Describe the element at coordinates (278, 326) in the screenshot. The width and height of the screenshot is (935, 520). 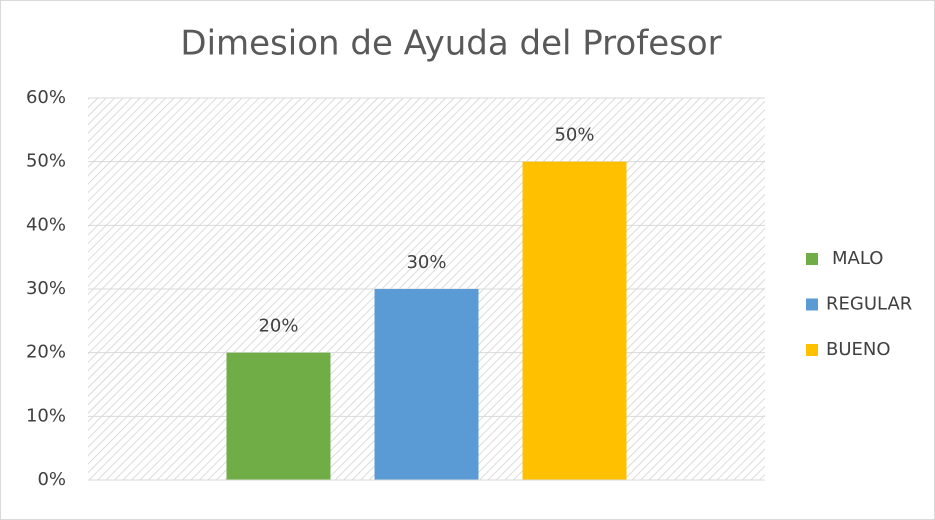
I see `data-label: 20%` at that location.